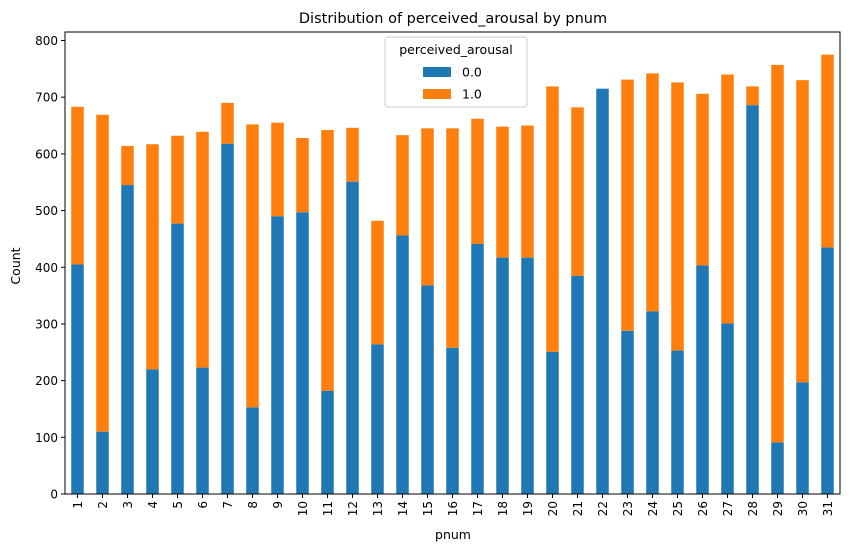  I want to click on bar-30-series-0.0, so click(802, 438).